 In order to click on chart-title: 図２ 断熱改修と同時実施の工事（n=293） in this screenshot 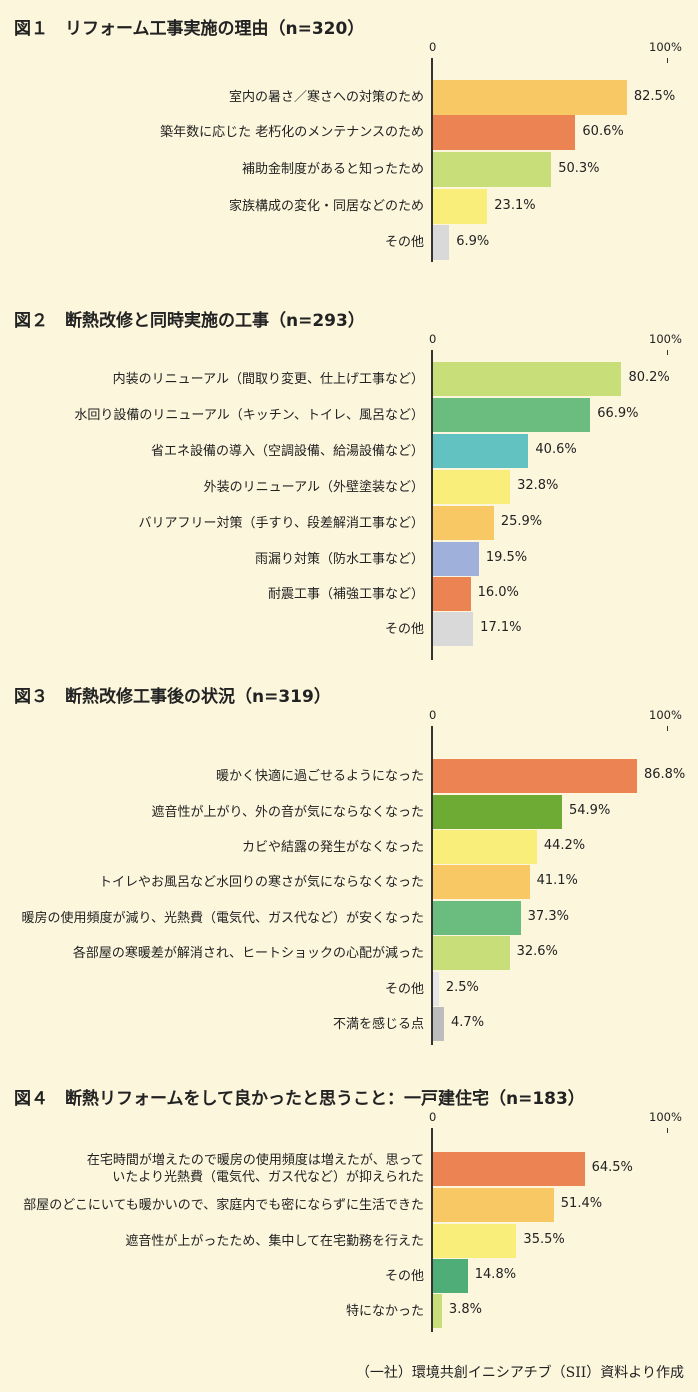, I will do `click(189, 321)`.